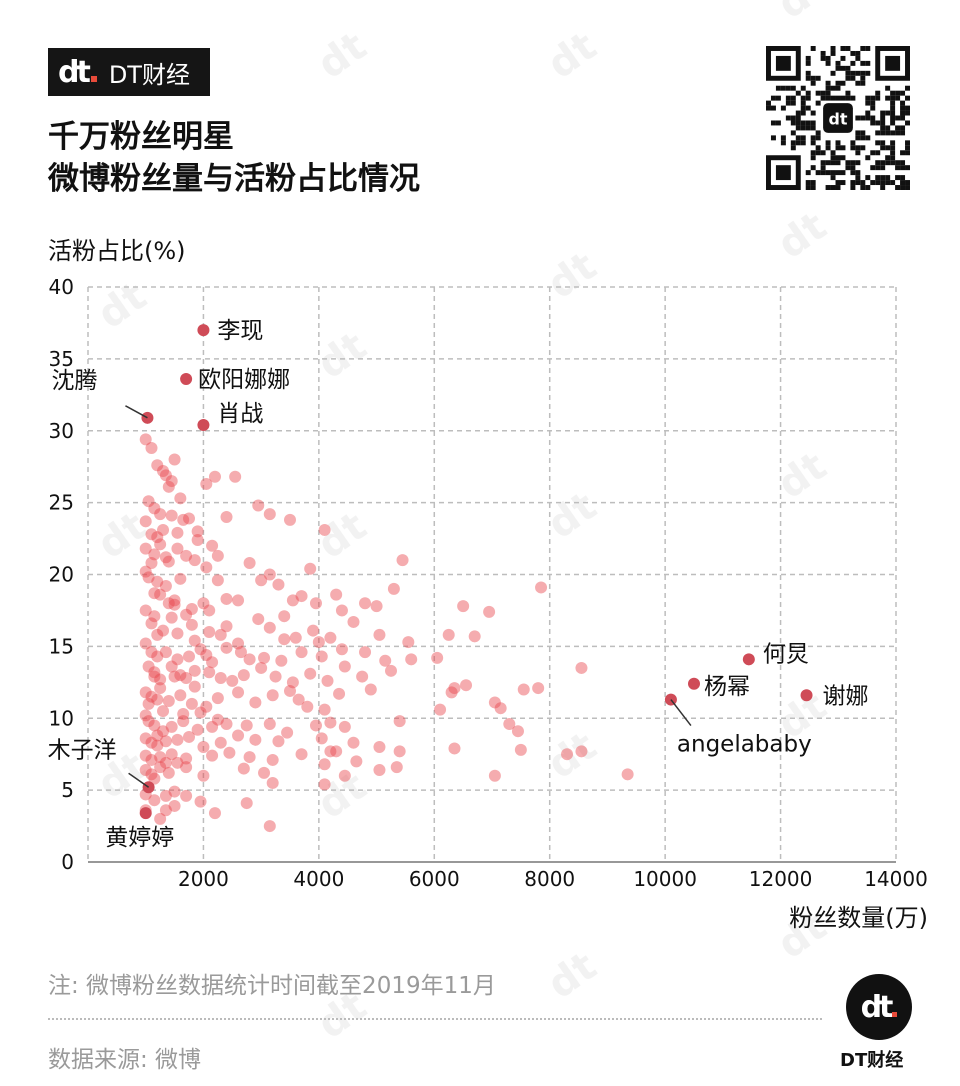 Image resolution: width=960 pixels, height=1086 pixels. I want to click on title-line-2: 微博粉丝量与活粉占比情况, so click(234, 179).